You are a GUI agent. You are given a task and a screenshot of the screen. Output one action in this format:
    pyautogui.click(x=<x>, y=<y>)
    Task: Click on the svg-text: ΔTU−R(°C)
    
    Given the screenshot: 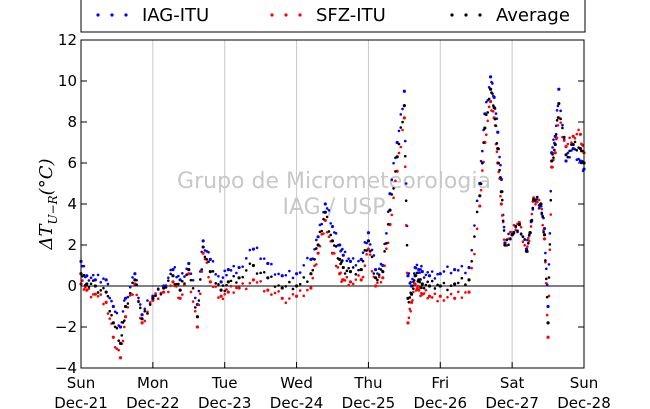 What is the action you would take?
    pyautogui.click(x=48, y=204)
    